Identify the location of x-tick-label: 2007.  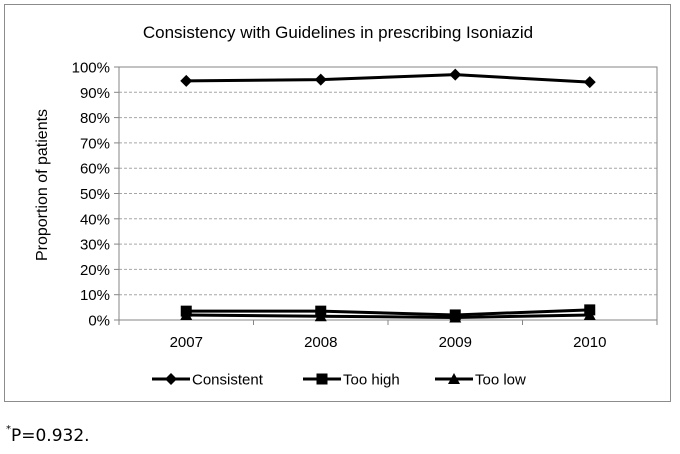
(186, 342).